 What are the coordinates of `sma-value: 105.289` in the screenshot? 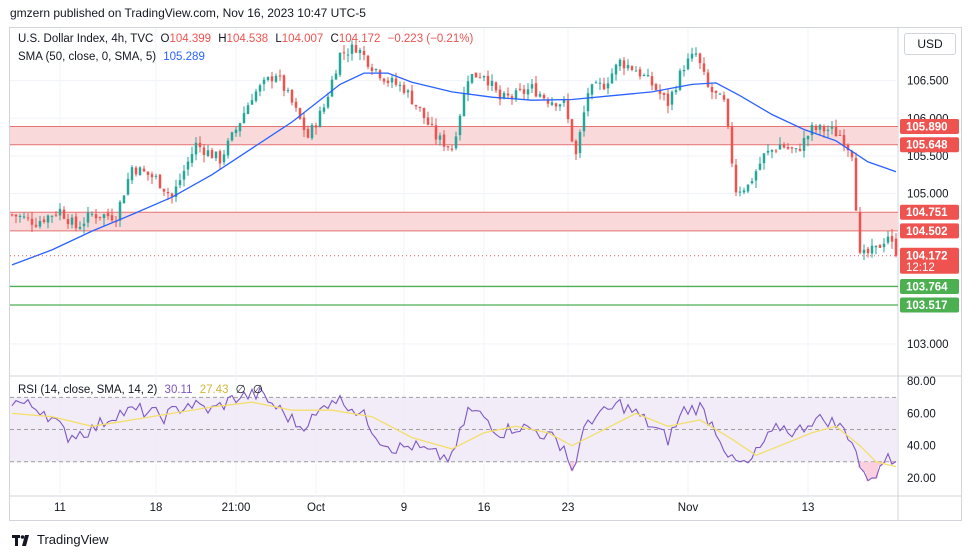 It's located at (184, 57).